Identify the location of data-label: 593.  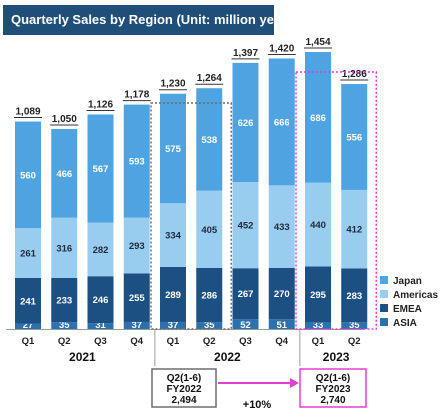
(137, 162).